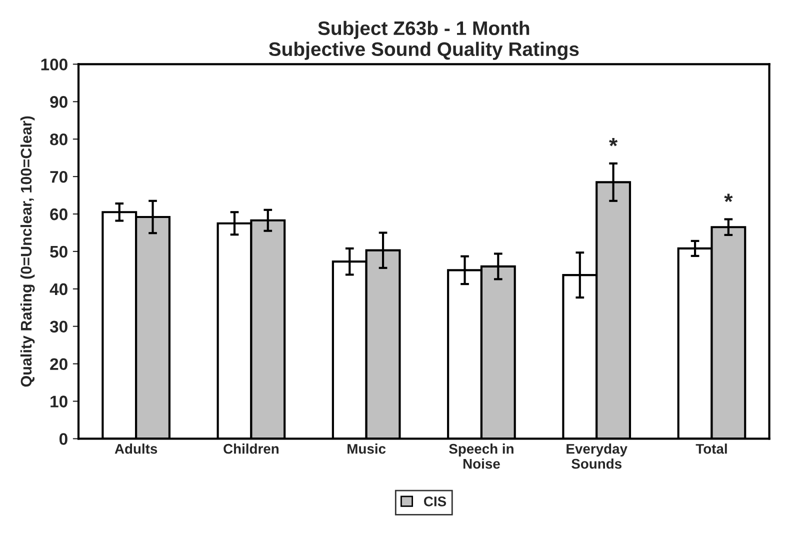 Image resolution: width=785 pixels, height=535 pixels. What do you see at coordinates (481, 456) in the screenshot?
I see `x-tick-label: Speech in Noise` at bounding box center [481, 456].